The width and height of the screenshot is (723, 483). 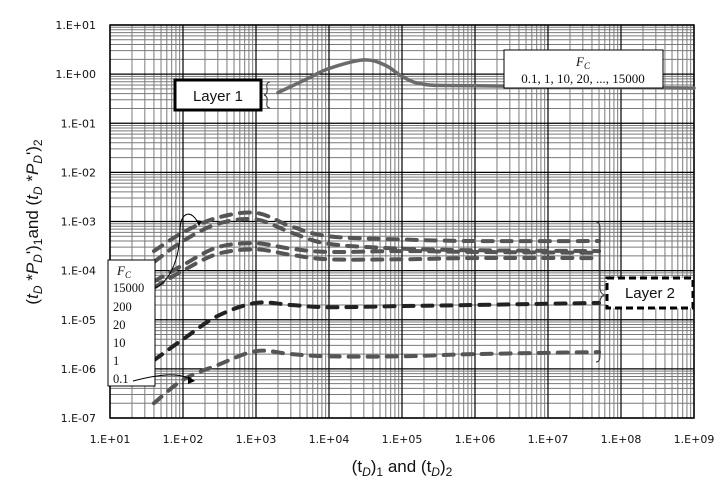 I want to click on fc-top-title: F, so click(x=580, y=61).